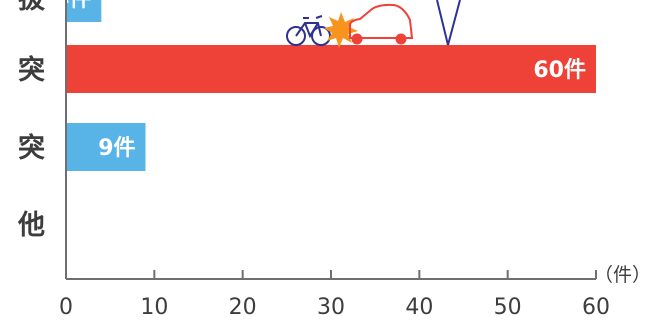  What do you see at coordinates (31, 120) in the screenshot?
I see `category-labels: 抜突突他` at bounding box center [31, 120].